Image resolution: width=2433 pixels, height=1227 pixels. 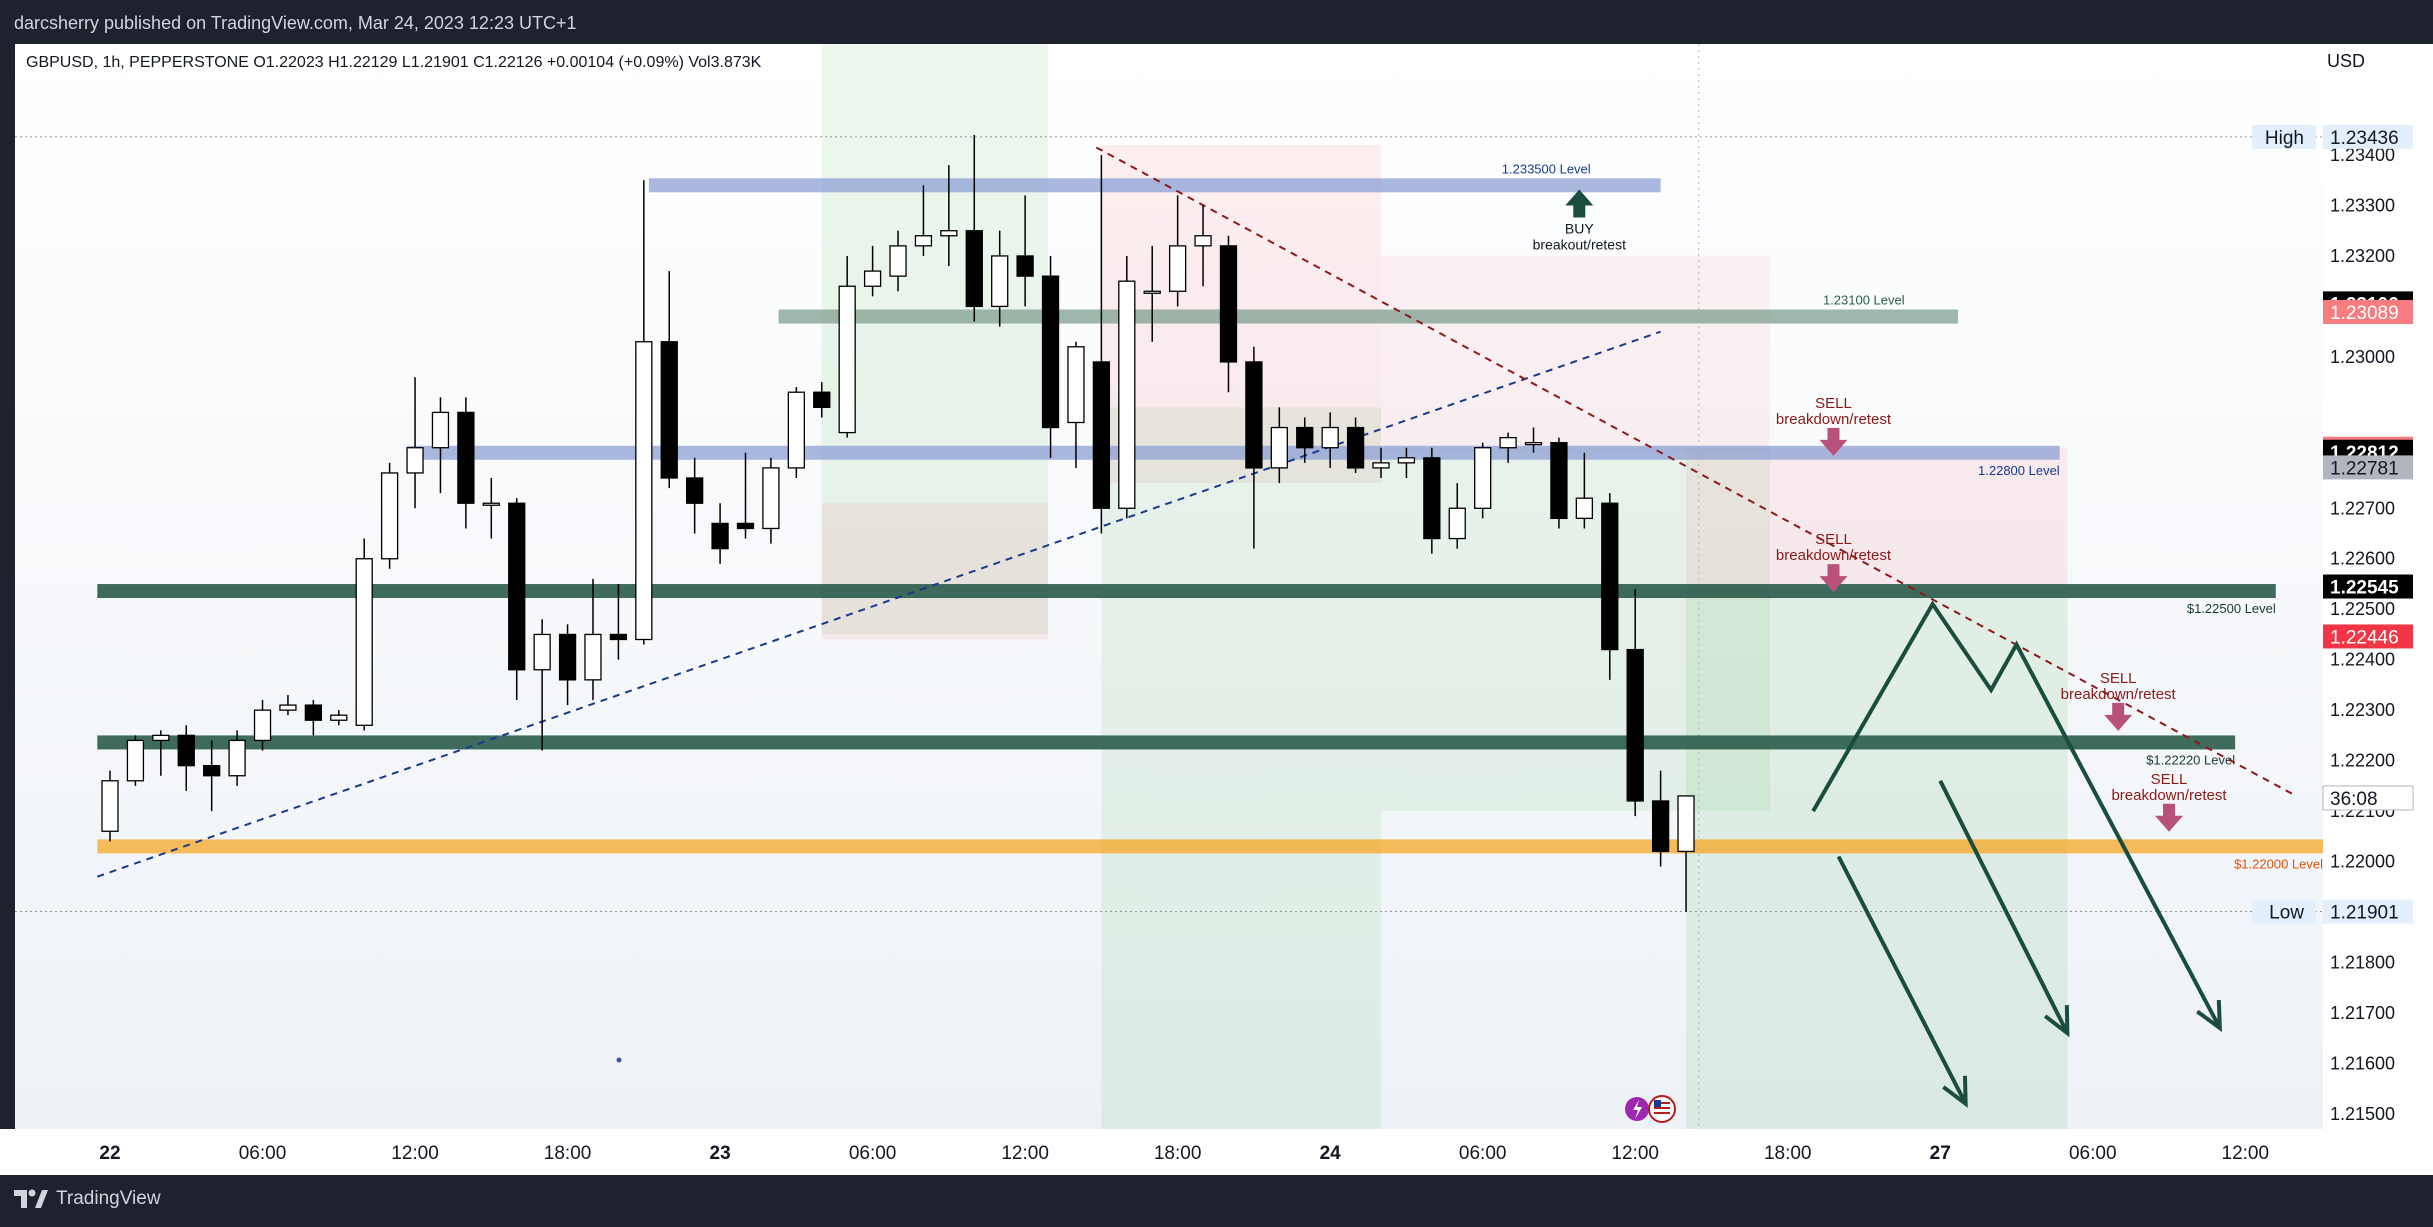 I want to click on annotation-text: BUY, so click(x=1579, y=228).